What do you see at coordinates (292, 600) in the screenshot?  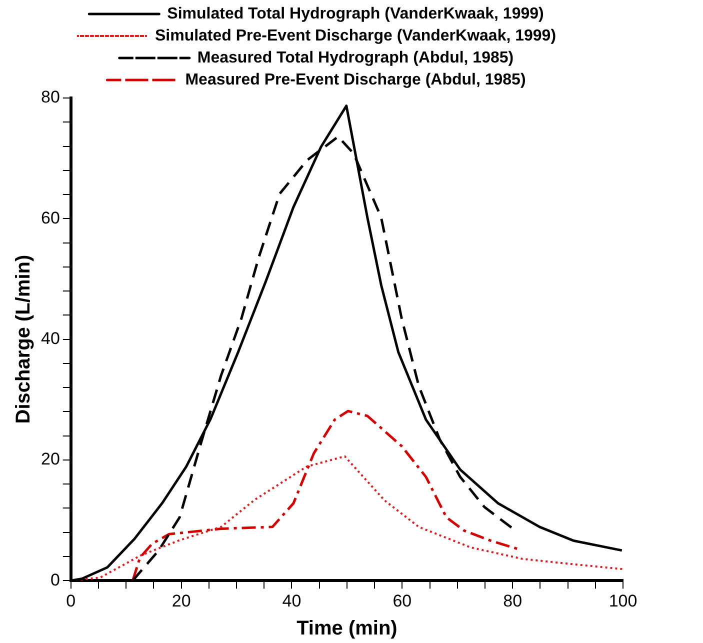 I see `x-tick-label: 40` at bounding box center [292, 600].